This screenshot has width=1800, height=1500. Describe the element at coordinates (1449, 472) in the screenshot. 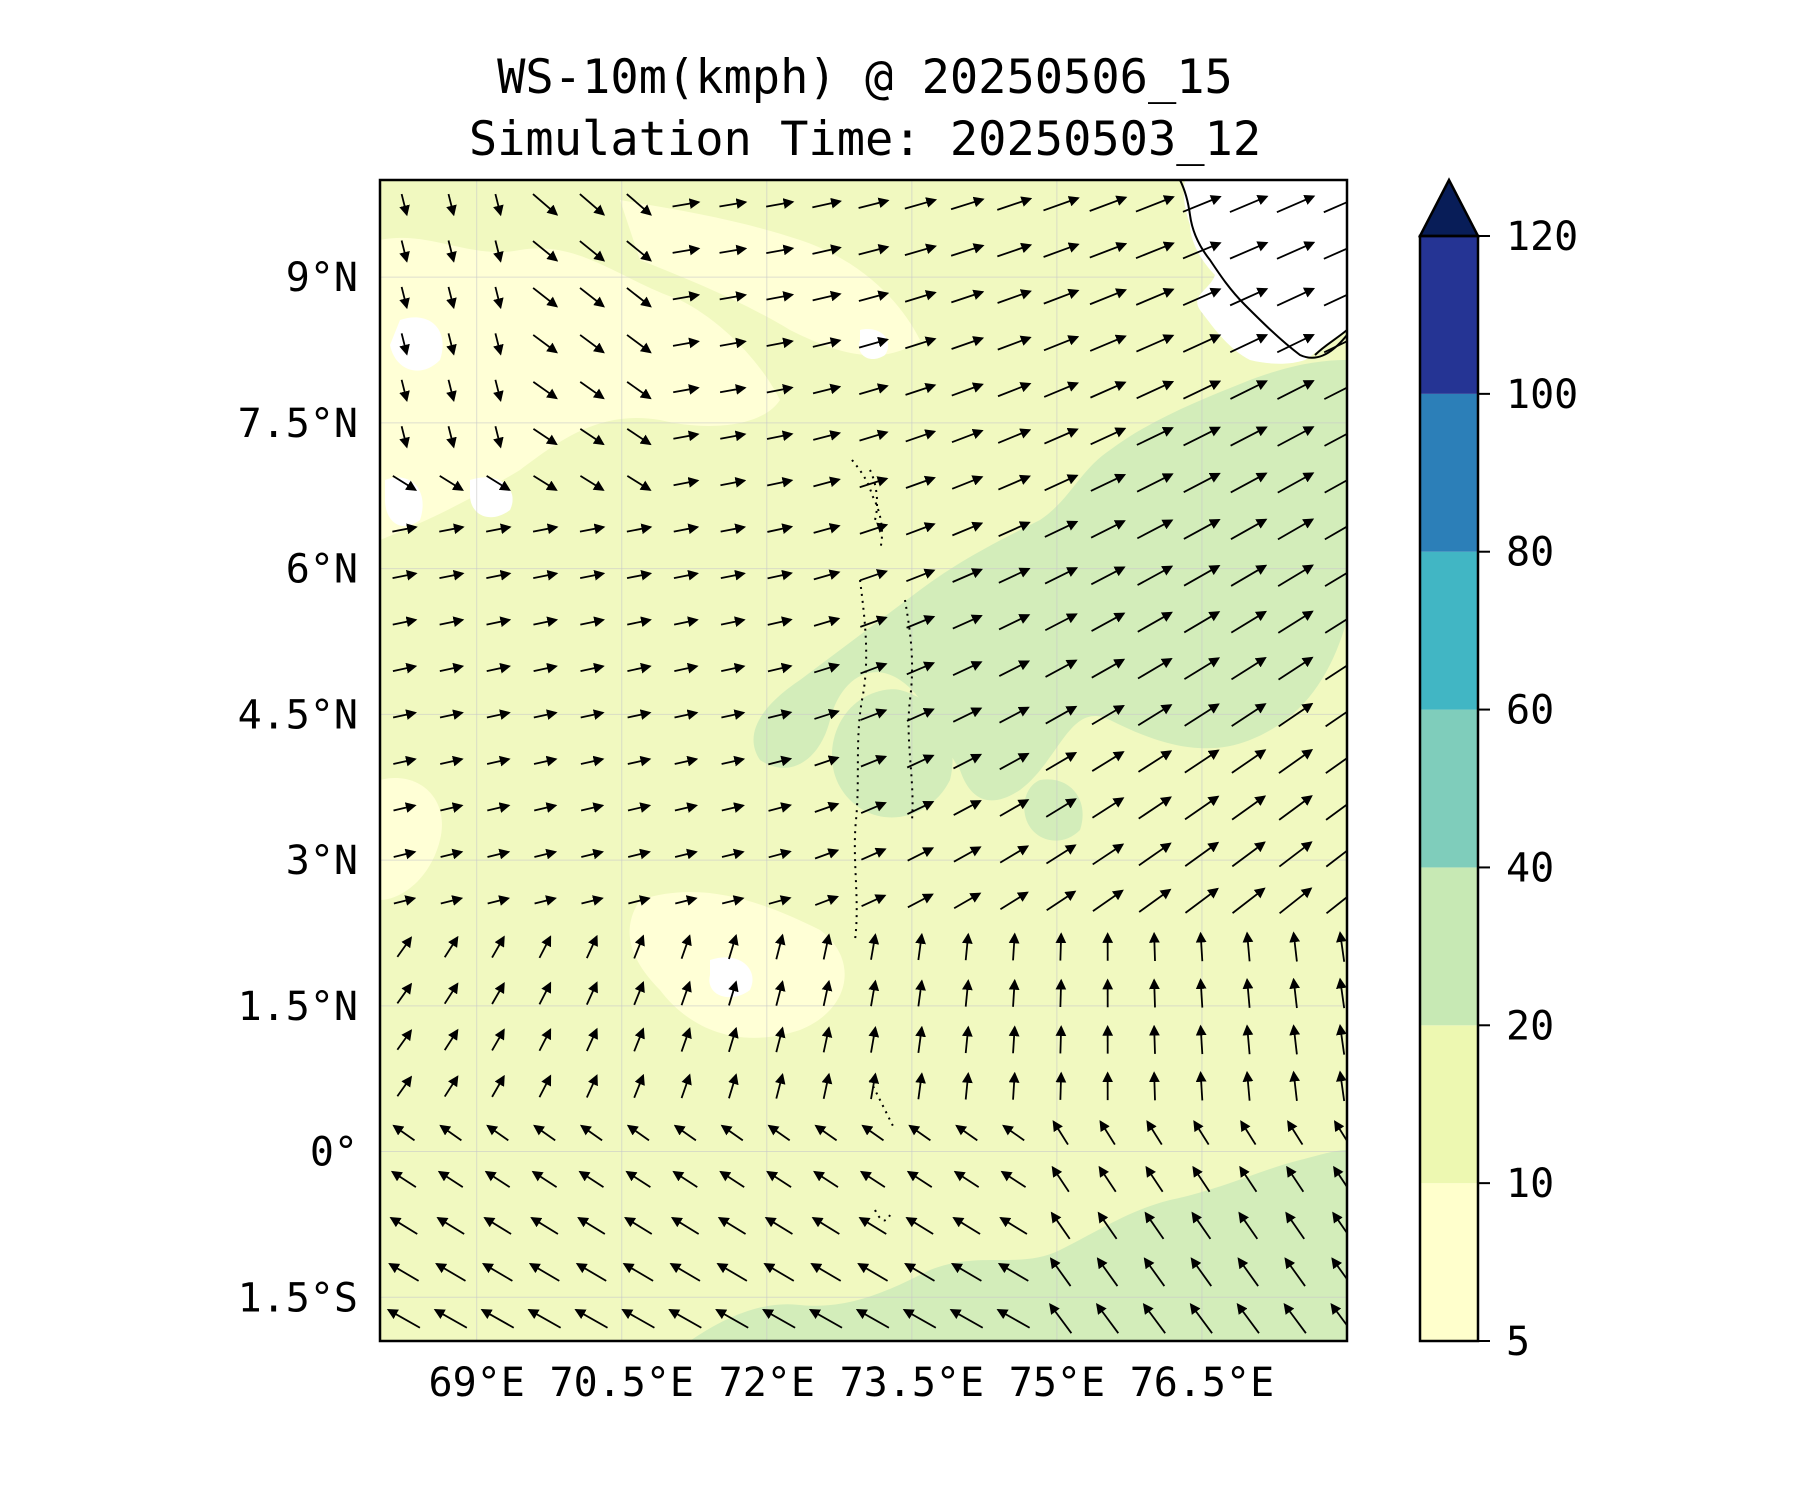

I see `colorbar-segment` at that location.